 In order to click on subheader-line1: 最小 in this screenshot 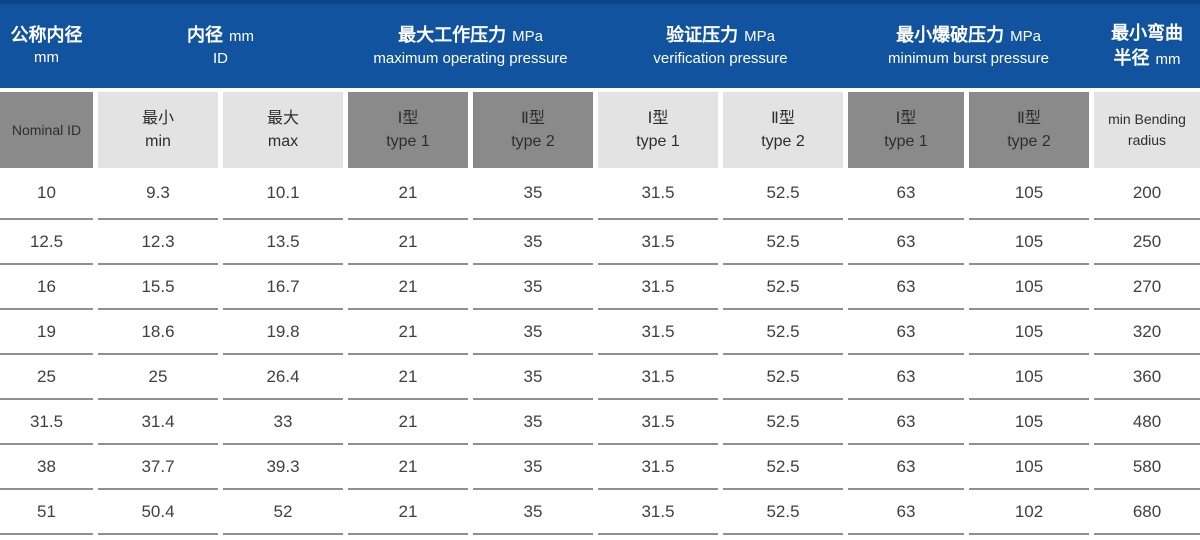, I will do `click(157, 118)`.